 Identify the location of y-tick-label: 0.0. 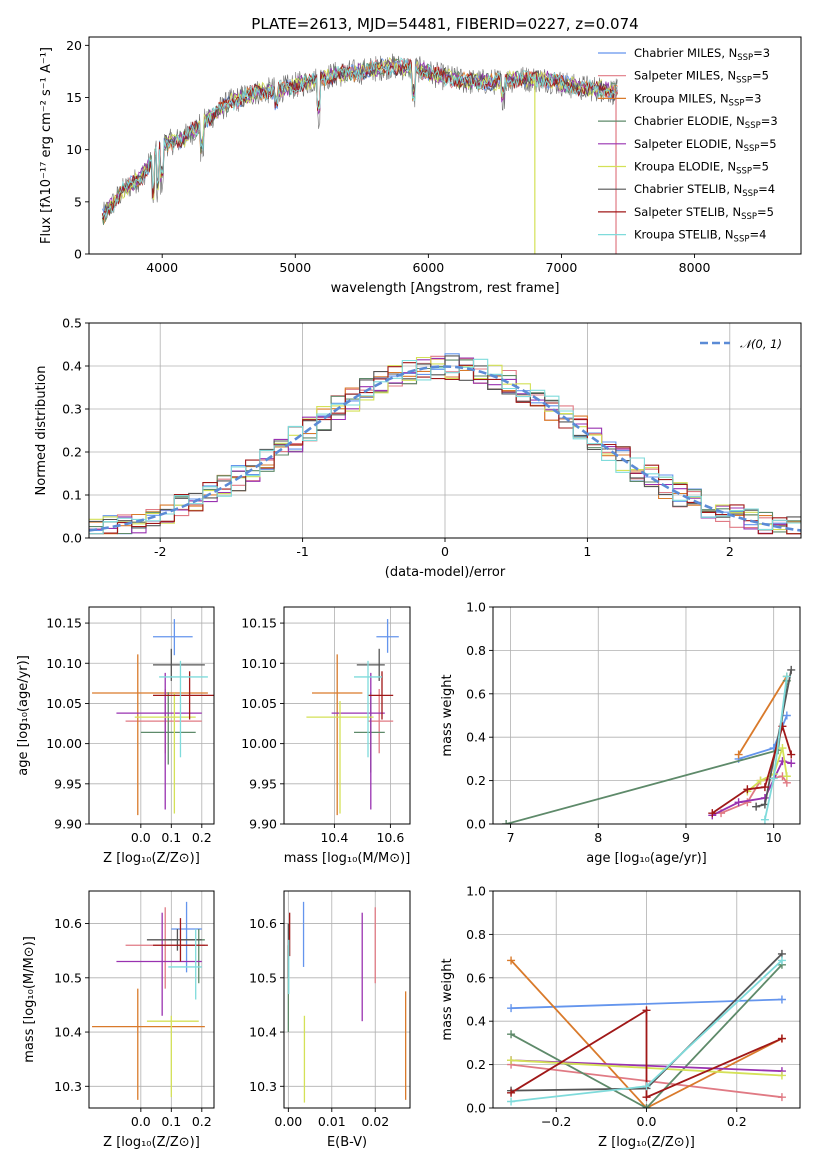
(476, 824).